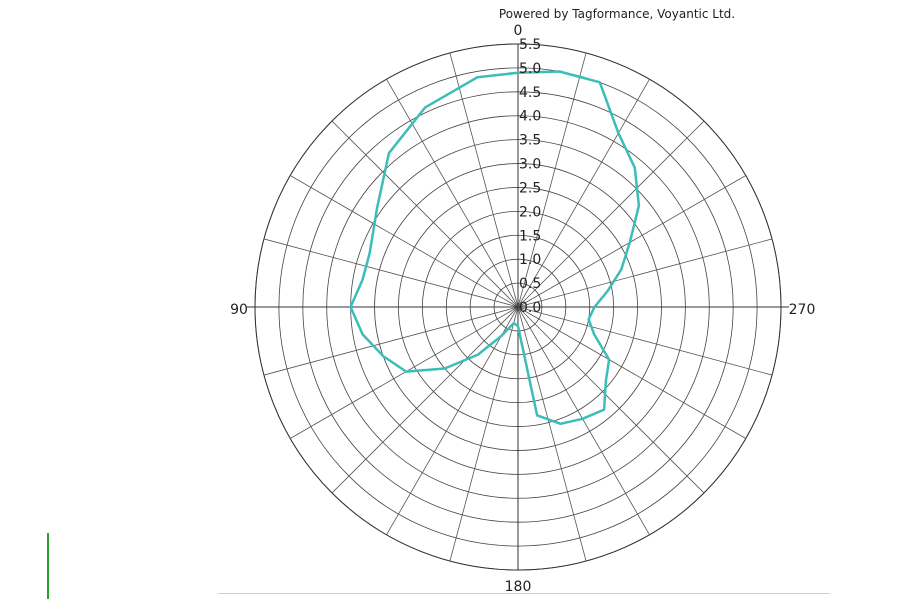 The image size is (901, 601). I want to click on radial-tick-label-6: 3.0, so click(530, 165).